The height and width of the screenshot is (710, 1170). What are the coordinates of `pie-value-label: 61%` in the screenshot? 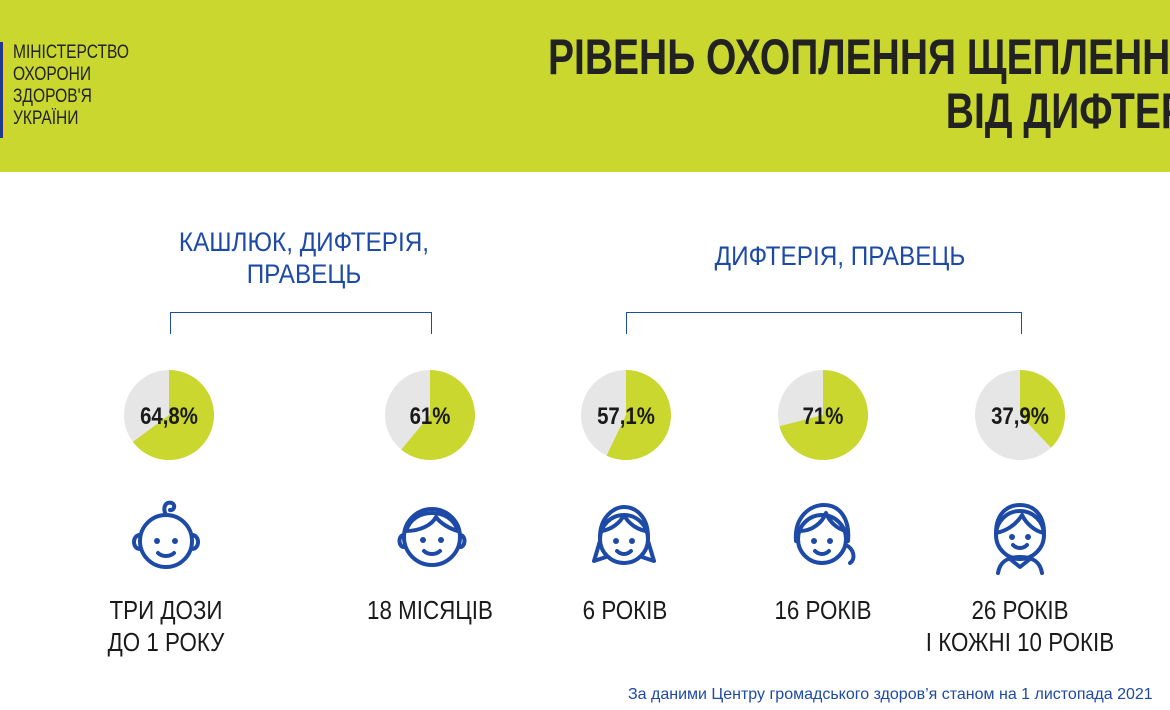 It's located at (430, 415).